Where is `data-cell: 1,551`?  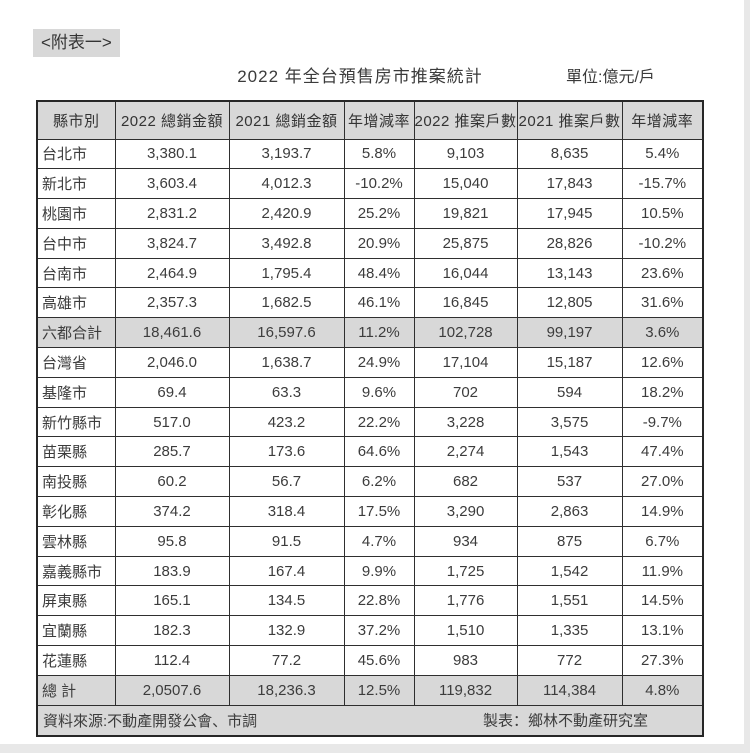 data-cell: 1,551 is located at coordinates (569, 601).